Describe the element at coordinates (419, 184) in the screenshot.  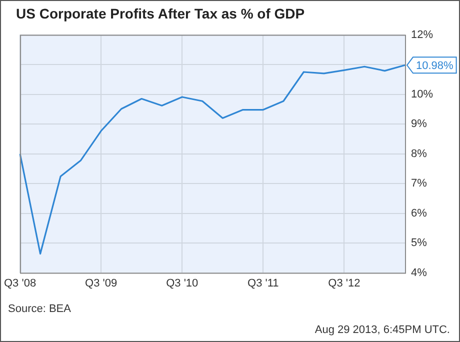
I see `y-tick-label: 7%` at that location.